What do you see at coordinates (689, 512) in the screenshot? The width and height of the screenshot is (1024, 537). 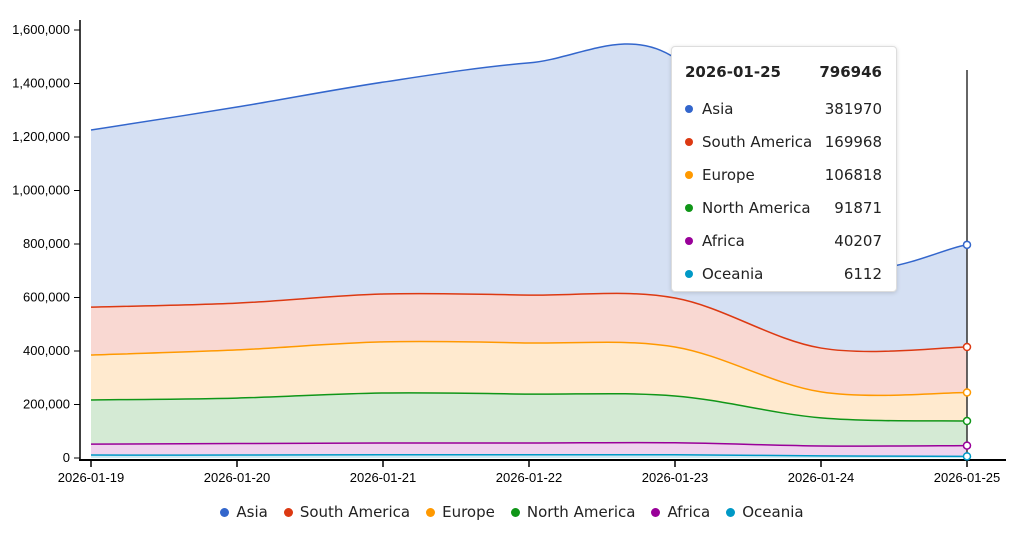 I see `legend-label: Africa` at bounding box center [689, 512].